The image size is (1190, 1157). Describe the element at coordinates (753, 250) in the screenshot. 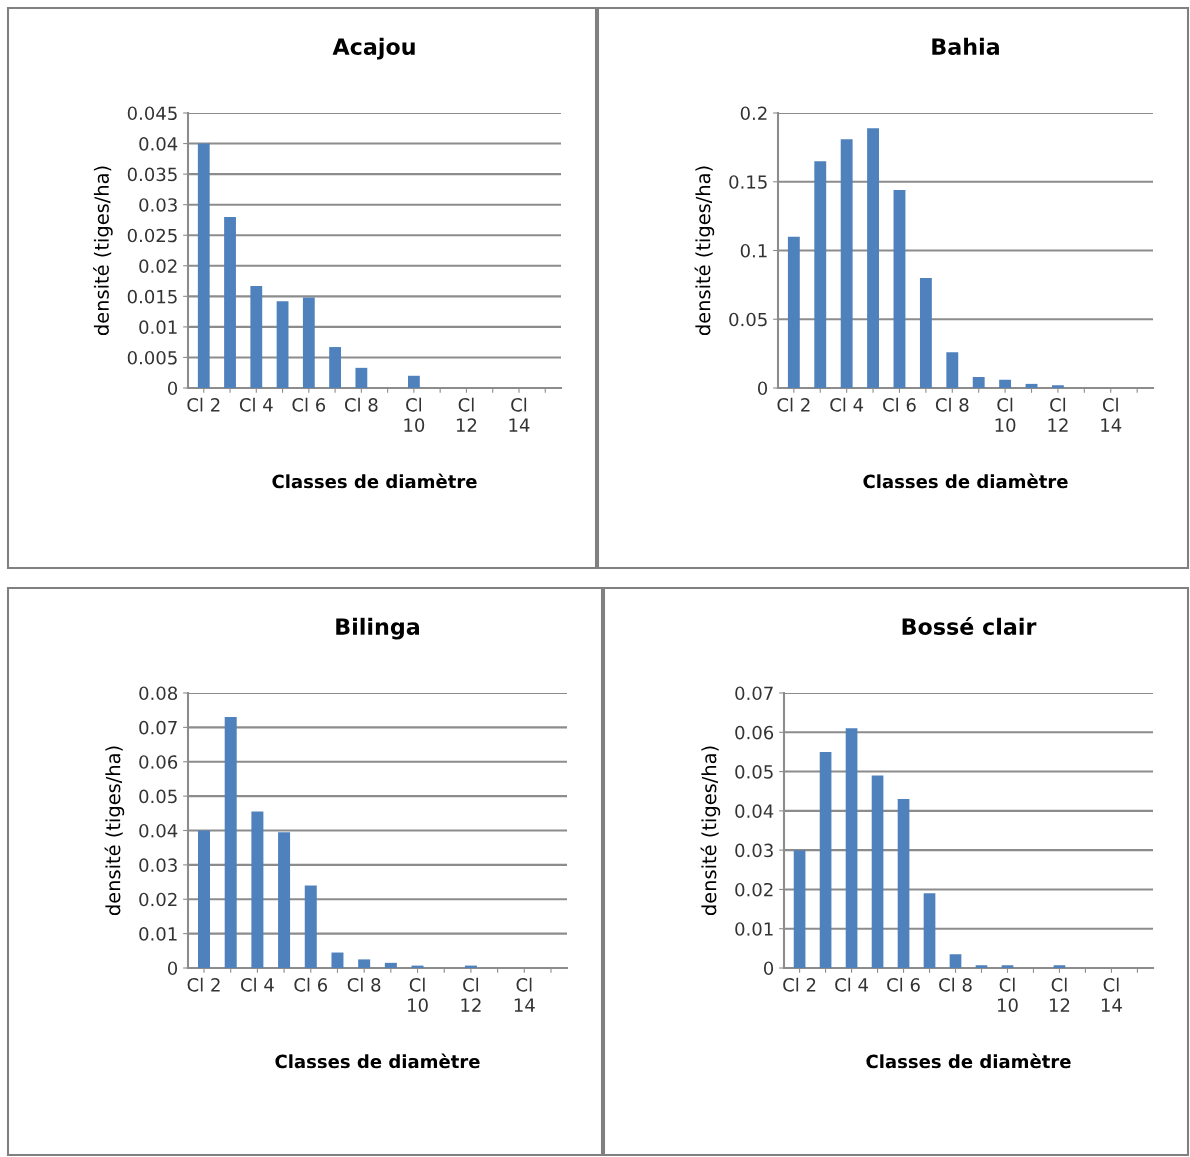

I see `y-tick-label: 0.1` at that location.